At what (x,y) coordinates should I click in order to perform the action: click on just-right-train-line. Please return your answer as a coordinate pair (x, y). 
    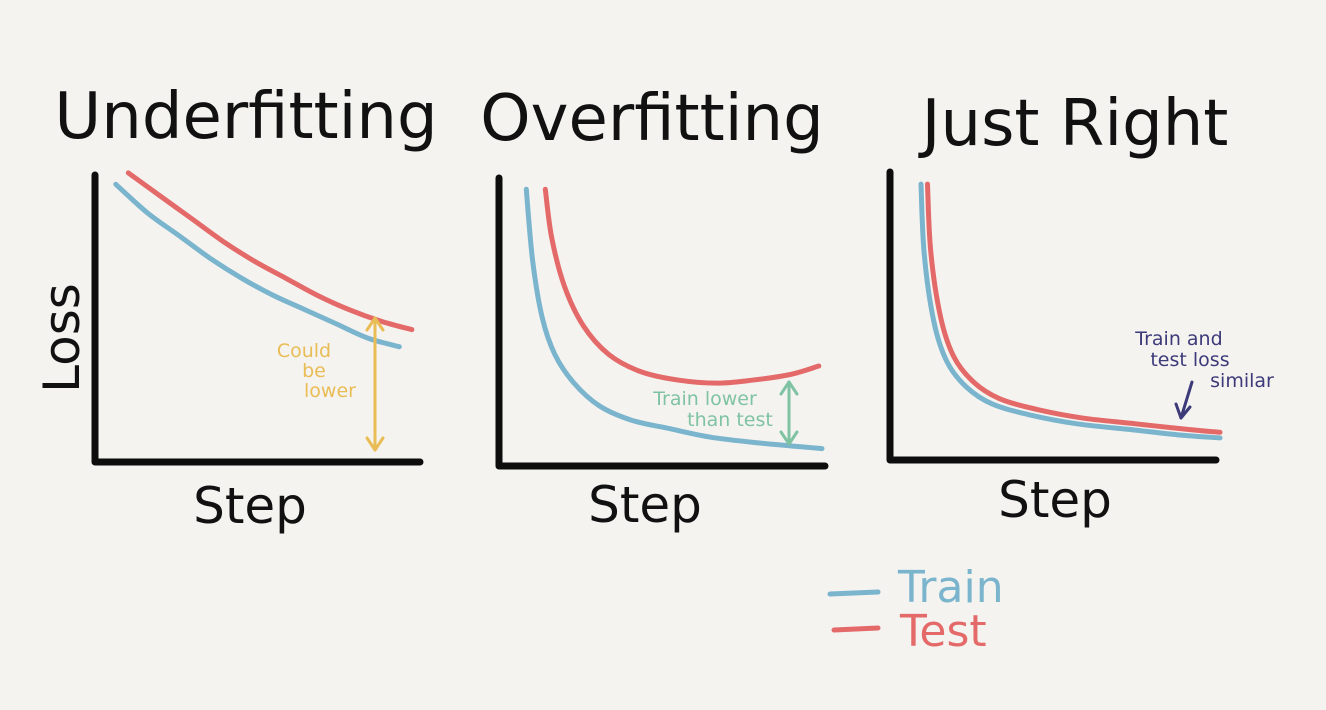
    Looking at the image, I should click on (1070, 311).